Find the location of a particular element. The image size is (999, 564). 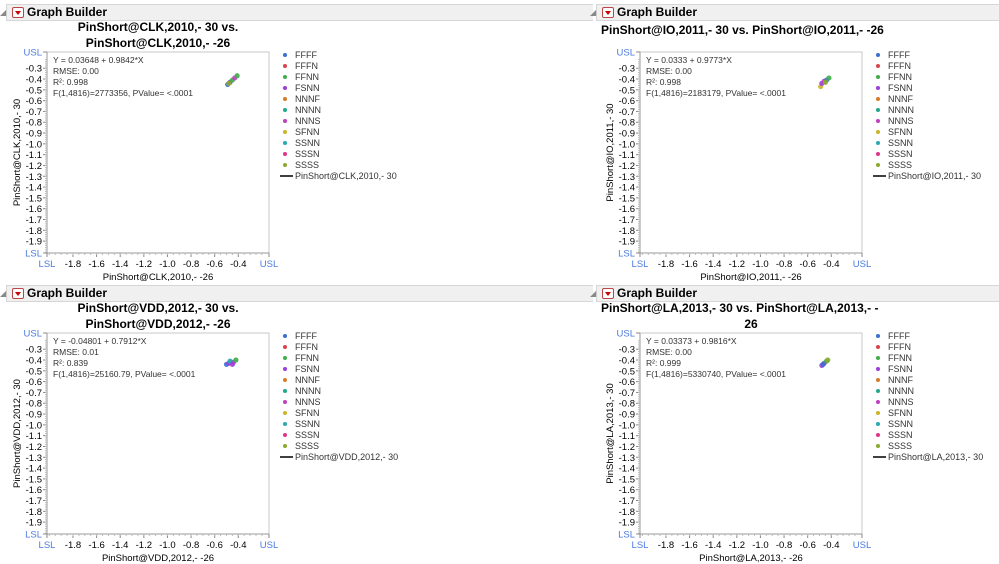

legend-marker-ssss is located at coordinates (285, 165).